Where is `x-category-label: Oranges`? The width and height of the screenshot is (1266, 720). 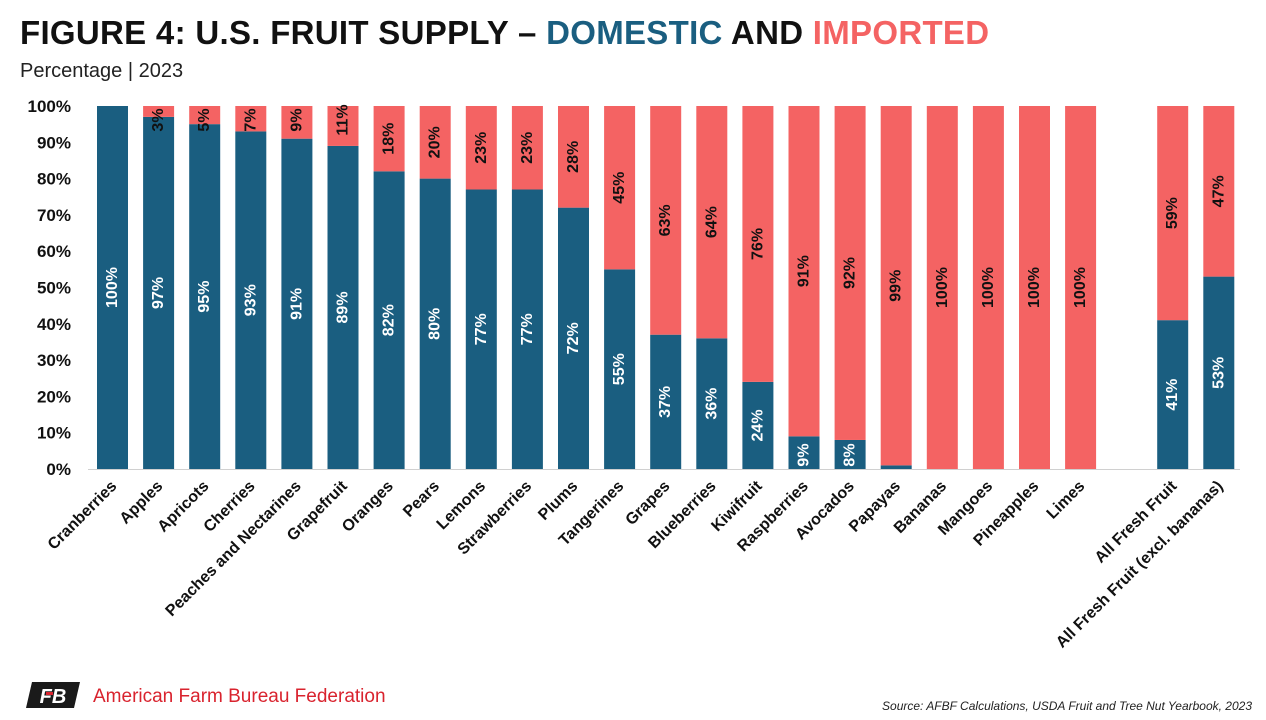
x-category-label: Oranges is located at coordinates (368, 507).